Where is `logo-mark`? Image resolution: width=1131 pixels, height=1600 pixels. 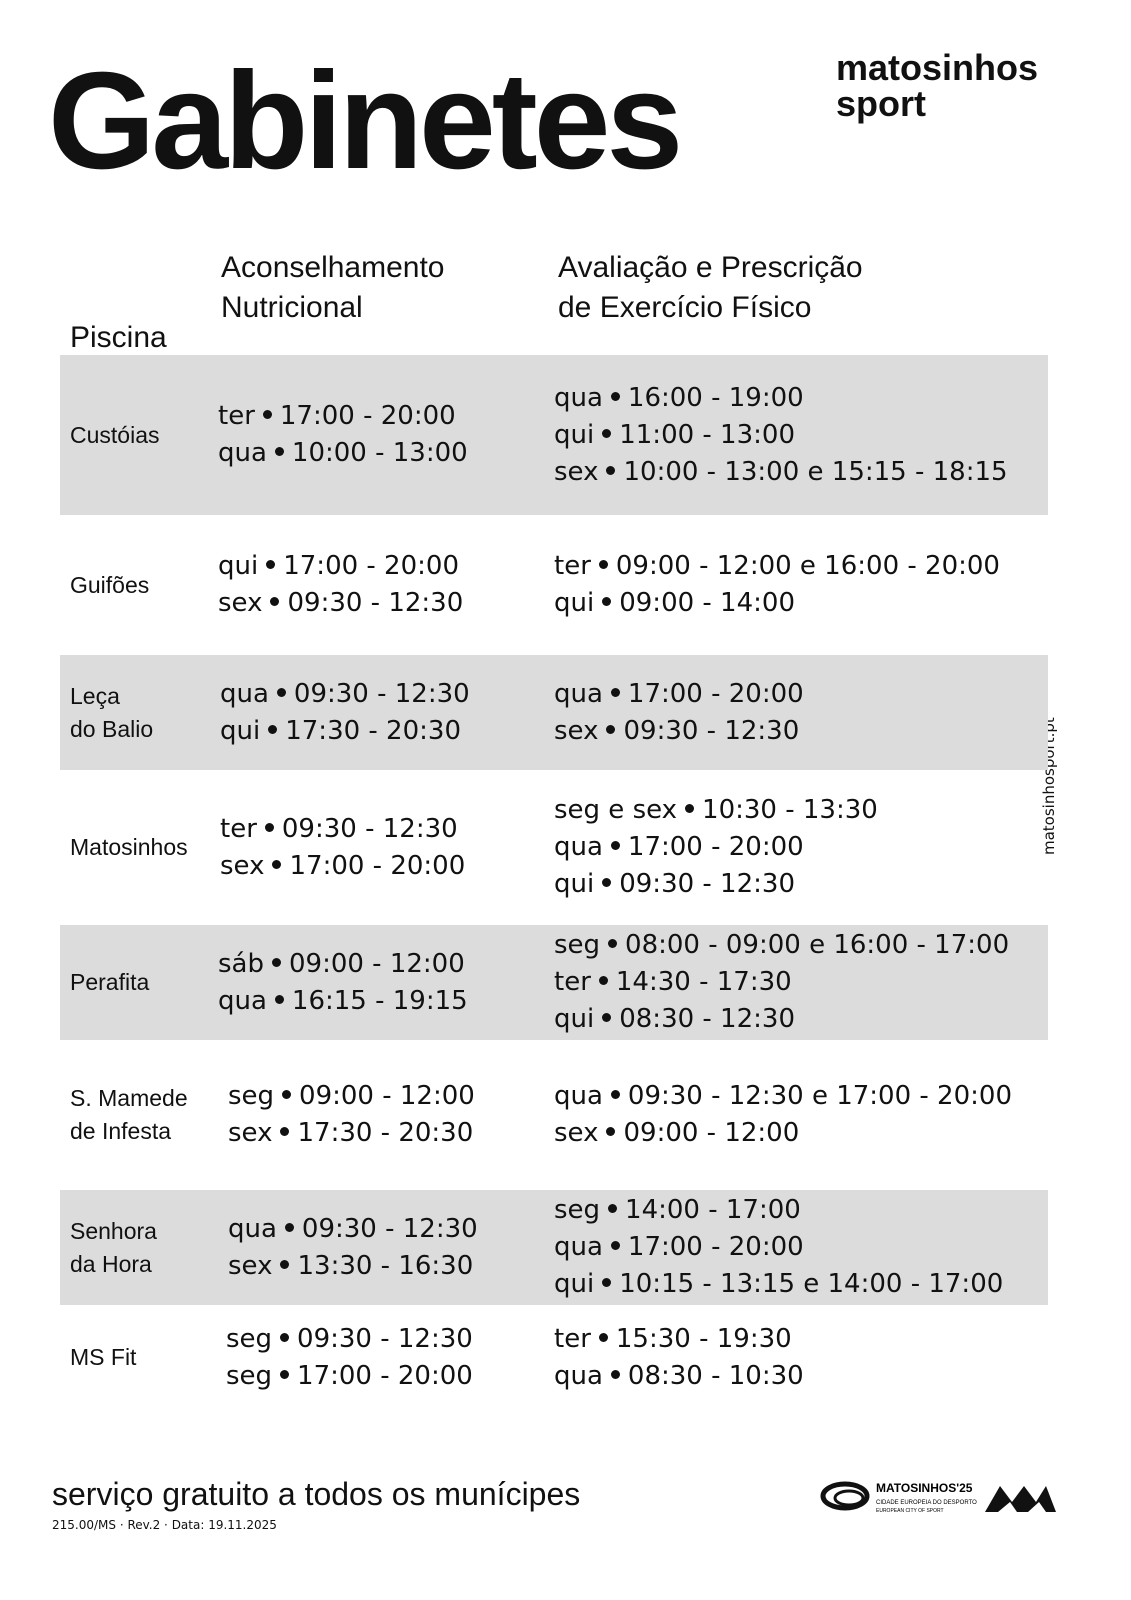
logo-mark is located at coordinates (845, 1496).